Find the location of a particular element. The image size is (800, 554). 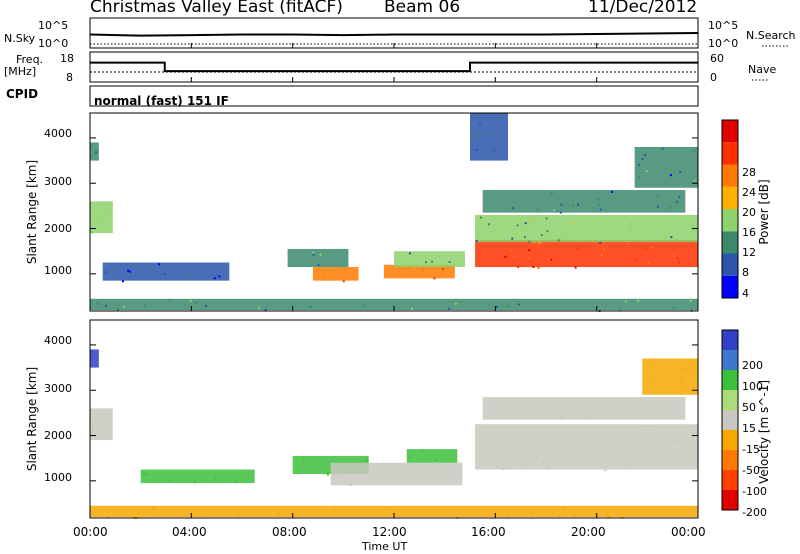

beam-label: Beam 06 is located at coordinates (422, 8).